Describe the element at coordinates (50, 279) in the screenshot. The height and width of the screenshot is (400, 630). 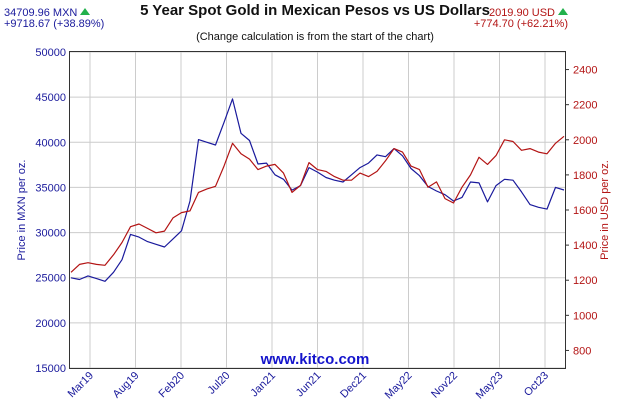
I see `y-left-tick-label: 25000` at that location.